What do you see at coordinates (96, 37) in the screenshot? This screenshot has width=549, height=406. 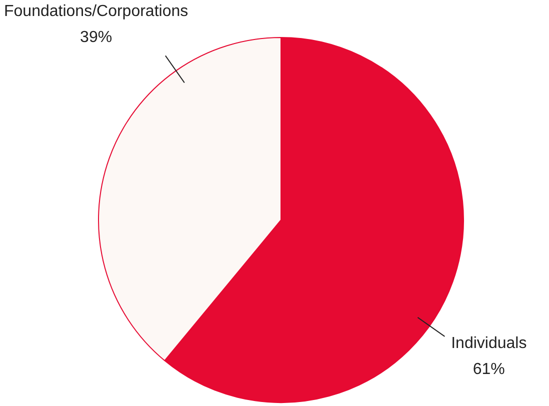 I see `data-label: 39%` at bounding box center [96, 37].